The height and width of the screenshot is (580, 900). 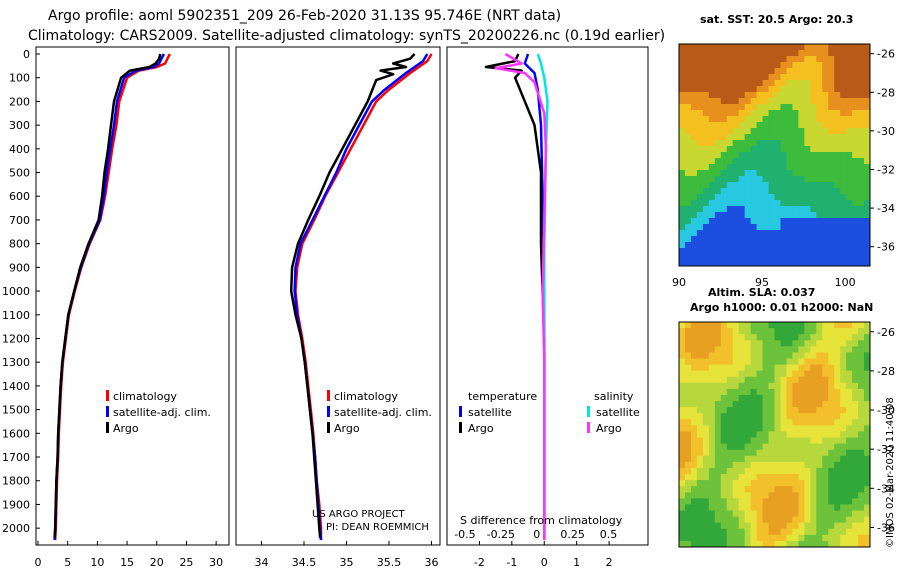 I want to click on legend-label-satellite: satellite-adj. clim., so click(x=383, y=412).